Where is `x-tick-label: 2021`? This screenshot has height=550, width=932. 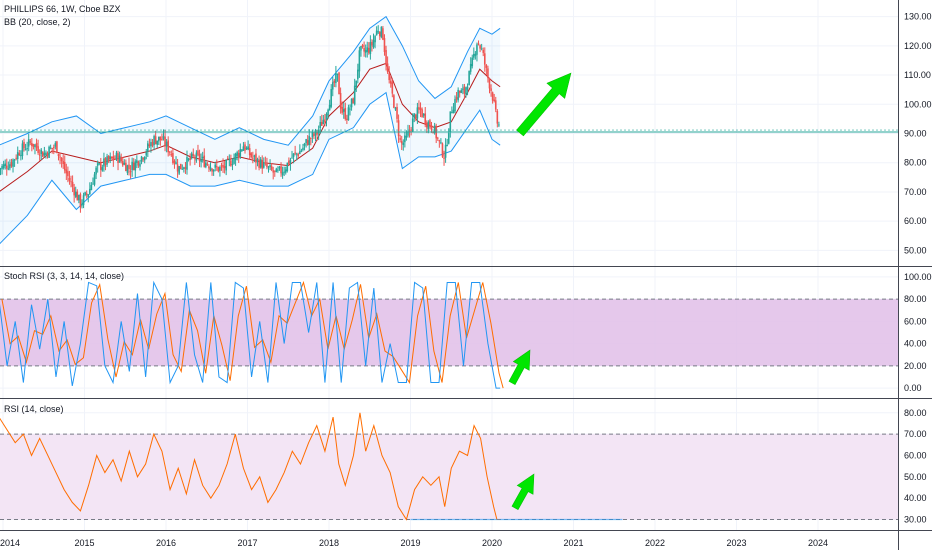 x-tick-label: 2021 is located at coordinates (574, 543).